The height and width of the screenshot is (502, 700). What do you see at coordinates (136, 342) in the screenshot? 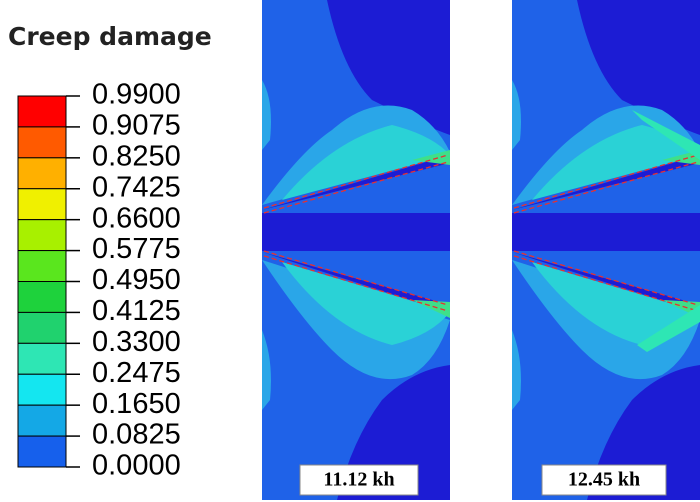
I see `legend-label: 0.3300` at bounding box center [136, 342].